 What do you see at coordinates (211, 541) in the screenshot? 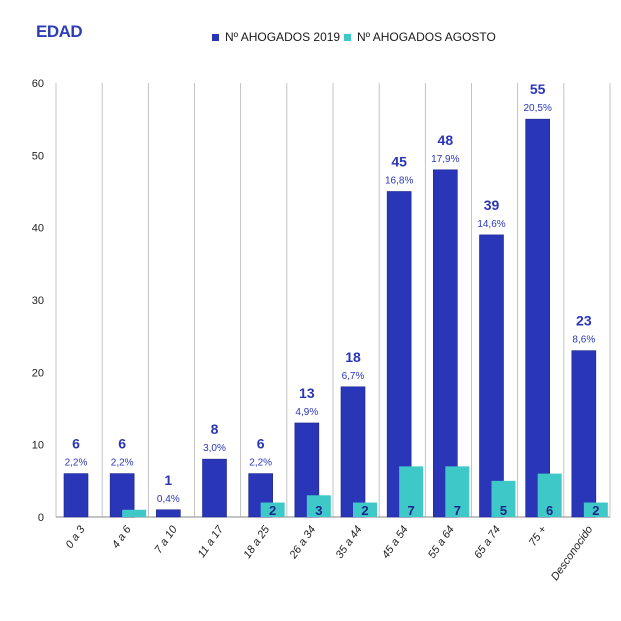
I see `x-tick-label: 11 a 17` at bounding box center [211, 541].